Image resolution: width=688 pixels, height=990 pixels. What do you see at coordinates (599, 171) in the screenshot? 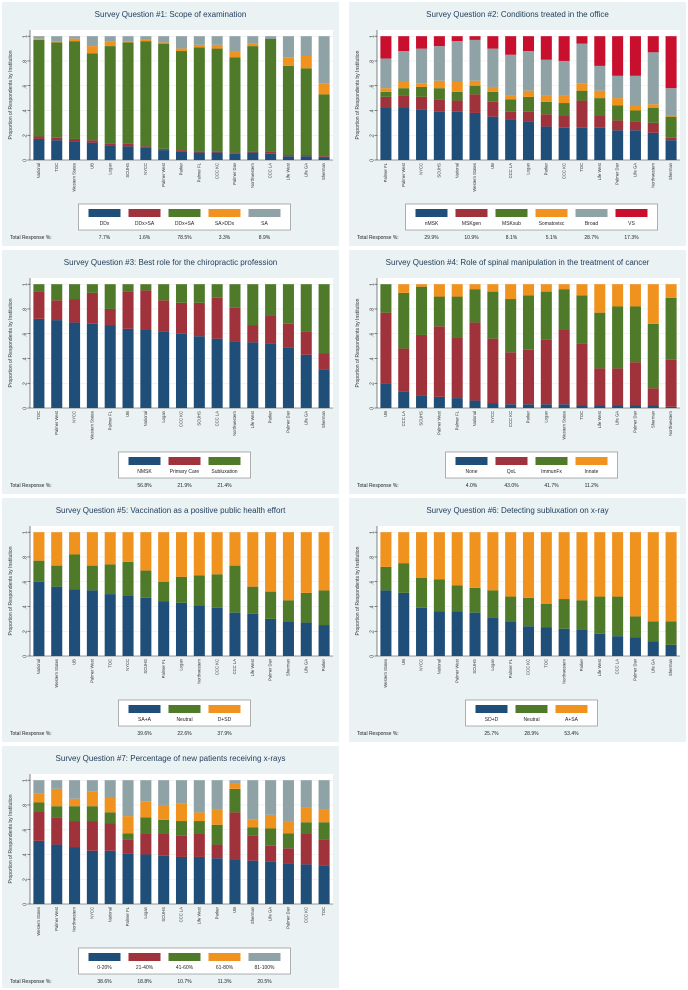
I see `category-label: Life West` at bounding box center [599, 171].